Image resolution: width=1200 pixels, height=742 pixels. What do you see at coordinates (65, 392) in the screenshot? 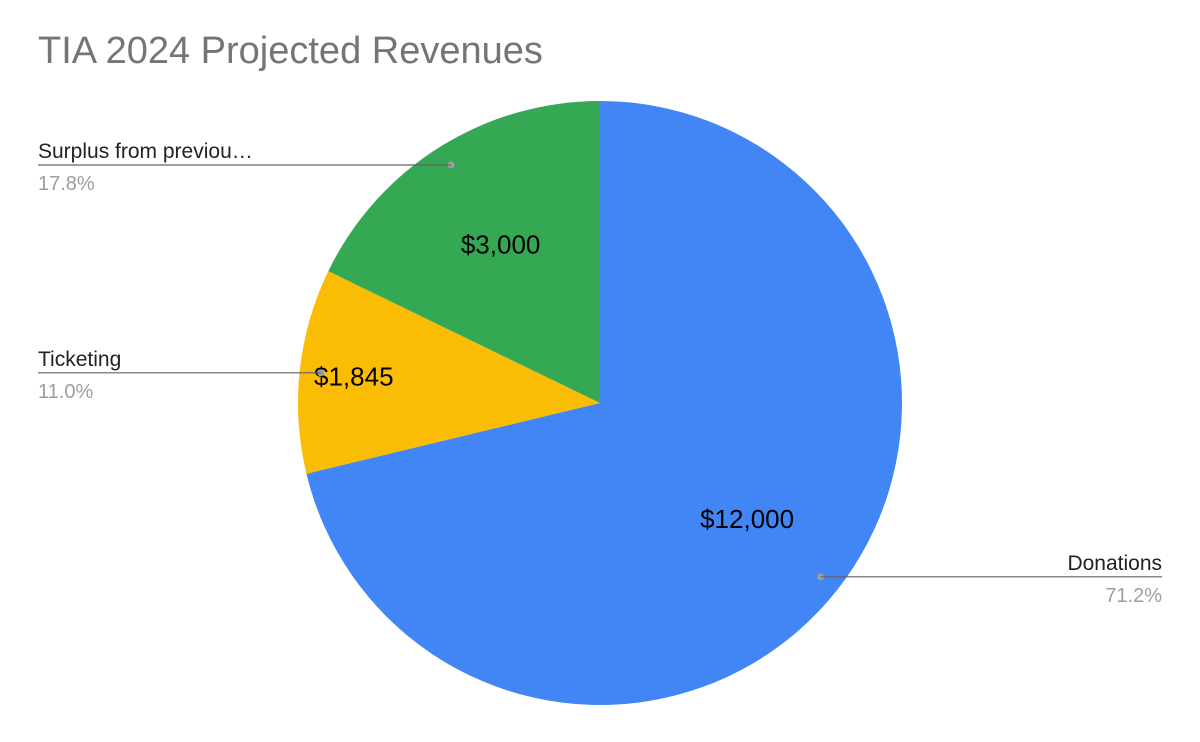
I see `slice-percent-label: 11.0%` at bounding box center [65, 392].